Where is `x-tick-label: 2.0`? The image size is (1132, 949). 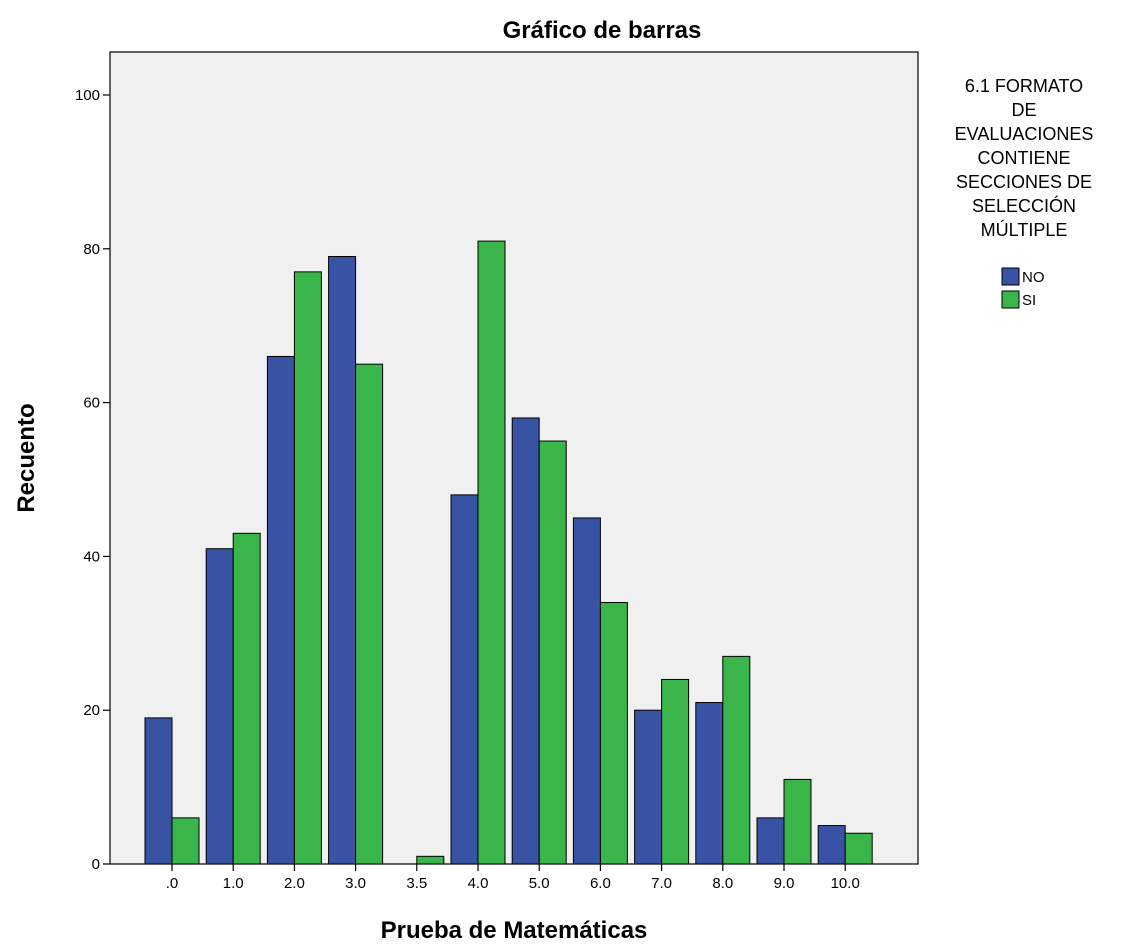
x-tick-label: 2.0 is located at coordinates (294, 883).